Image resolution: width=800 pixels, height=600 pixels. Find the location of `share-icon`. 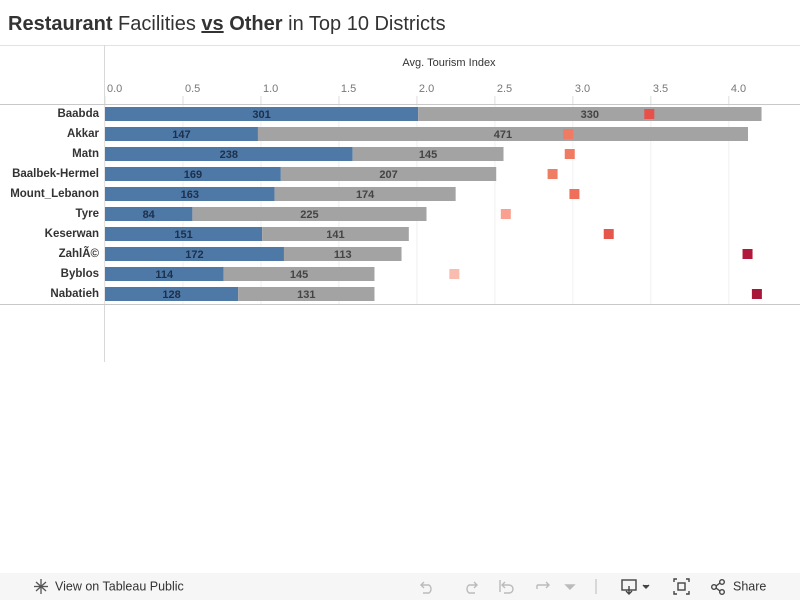

share-icon is located at coordinates (722, 582).